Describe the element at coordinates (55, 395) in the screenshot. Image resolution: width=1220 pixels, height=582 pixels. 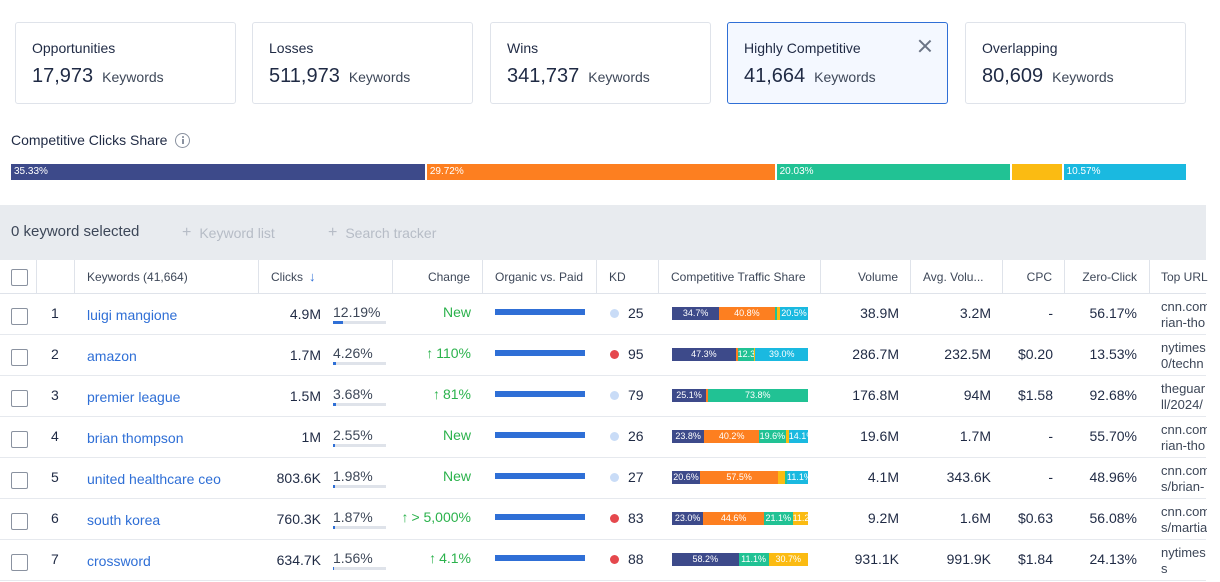
I see `row-number: 3` at that location.